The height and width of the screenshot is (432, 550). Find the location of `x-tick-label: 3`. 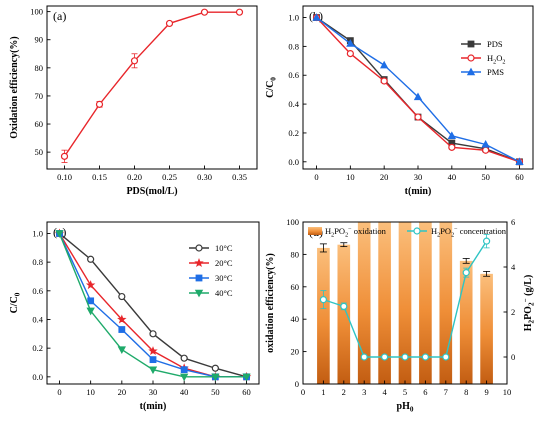

x-tick-label: 3 is located at coordinates (364, 392).